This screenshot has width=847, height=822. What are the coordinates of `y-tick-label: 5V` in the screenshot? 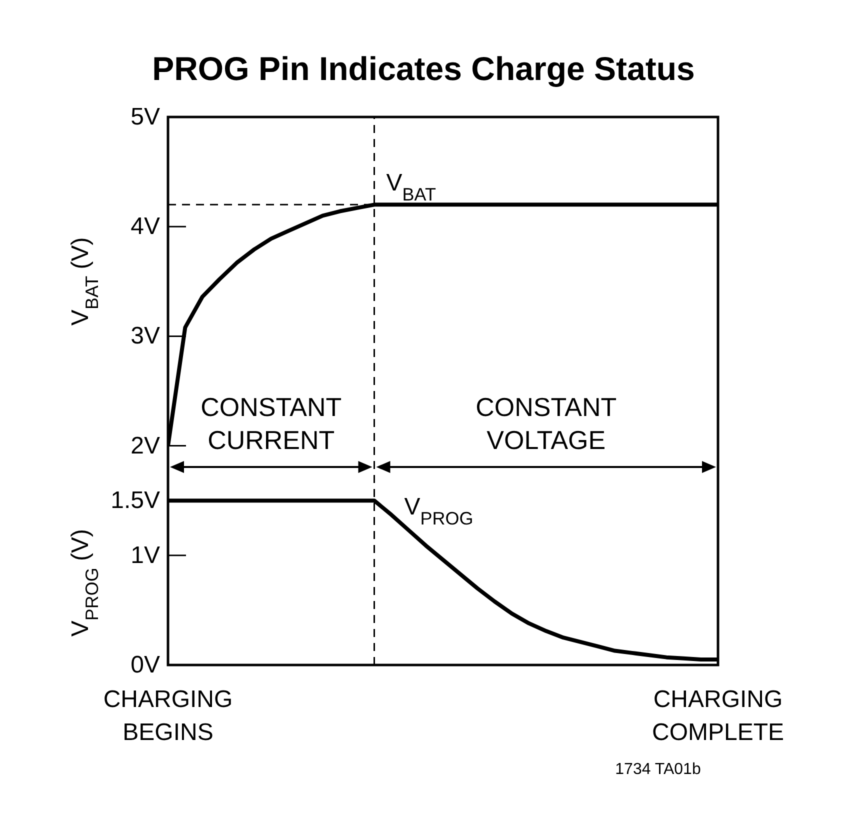 It's located at (145, 117).